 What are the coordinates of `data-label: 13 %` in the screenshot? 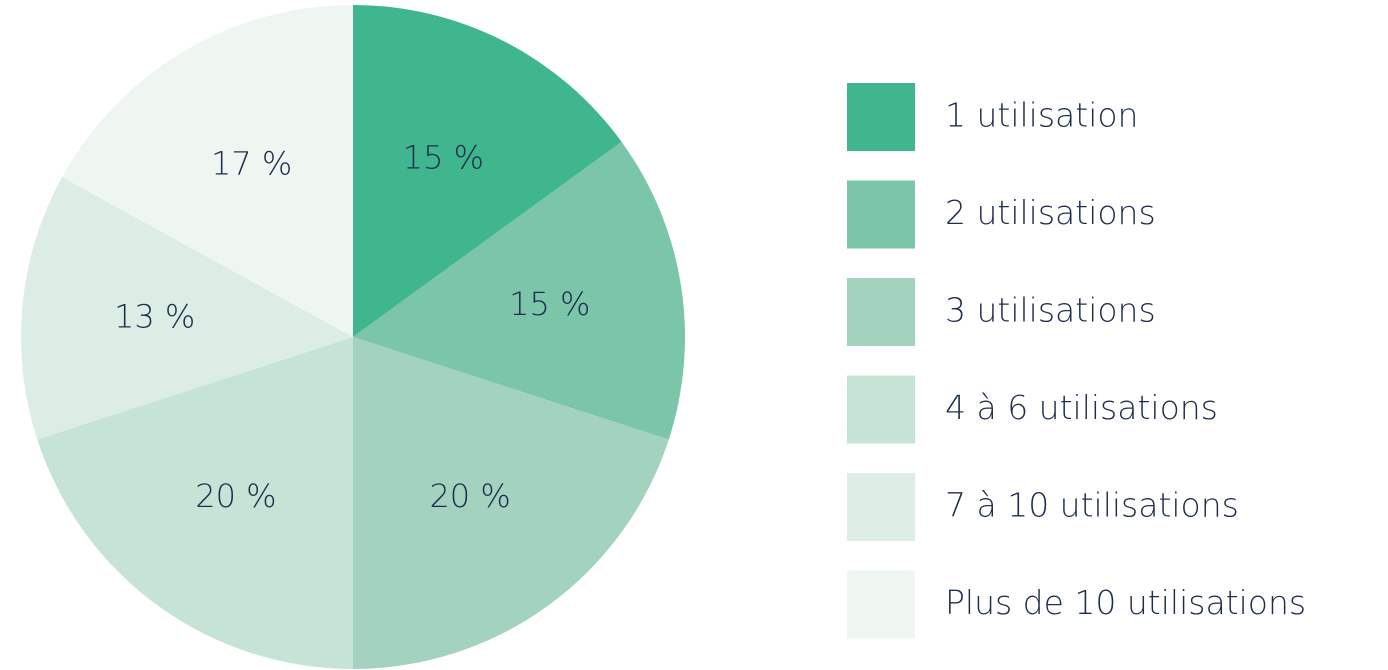 It's located at (154, 316).